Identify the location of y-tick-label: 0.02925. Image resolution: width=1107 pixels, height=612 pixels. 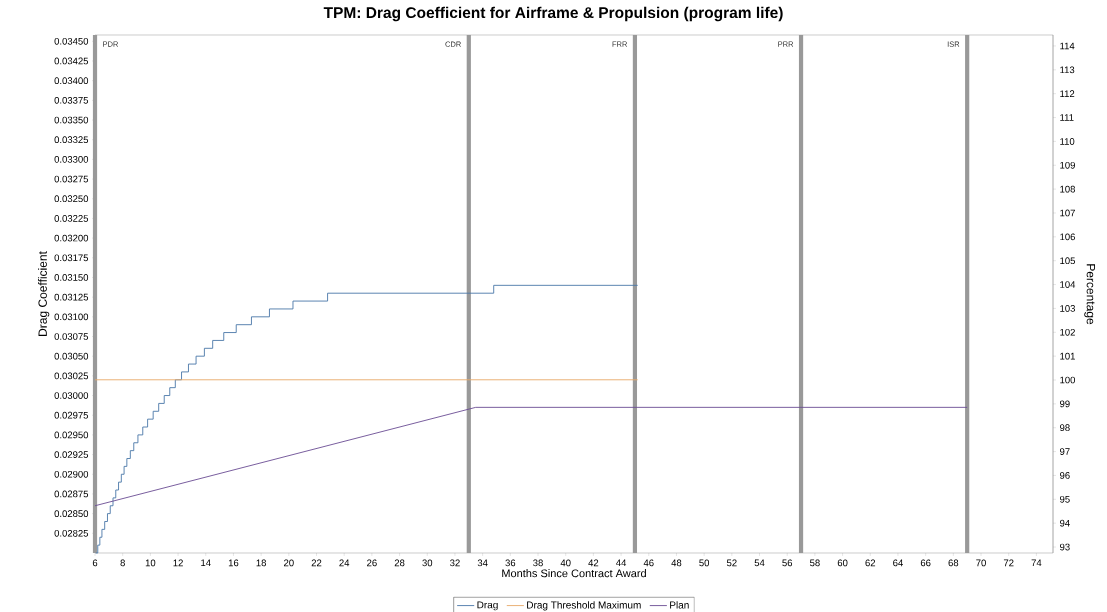
(71, 454).